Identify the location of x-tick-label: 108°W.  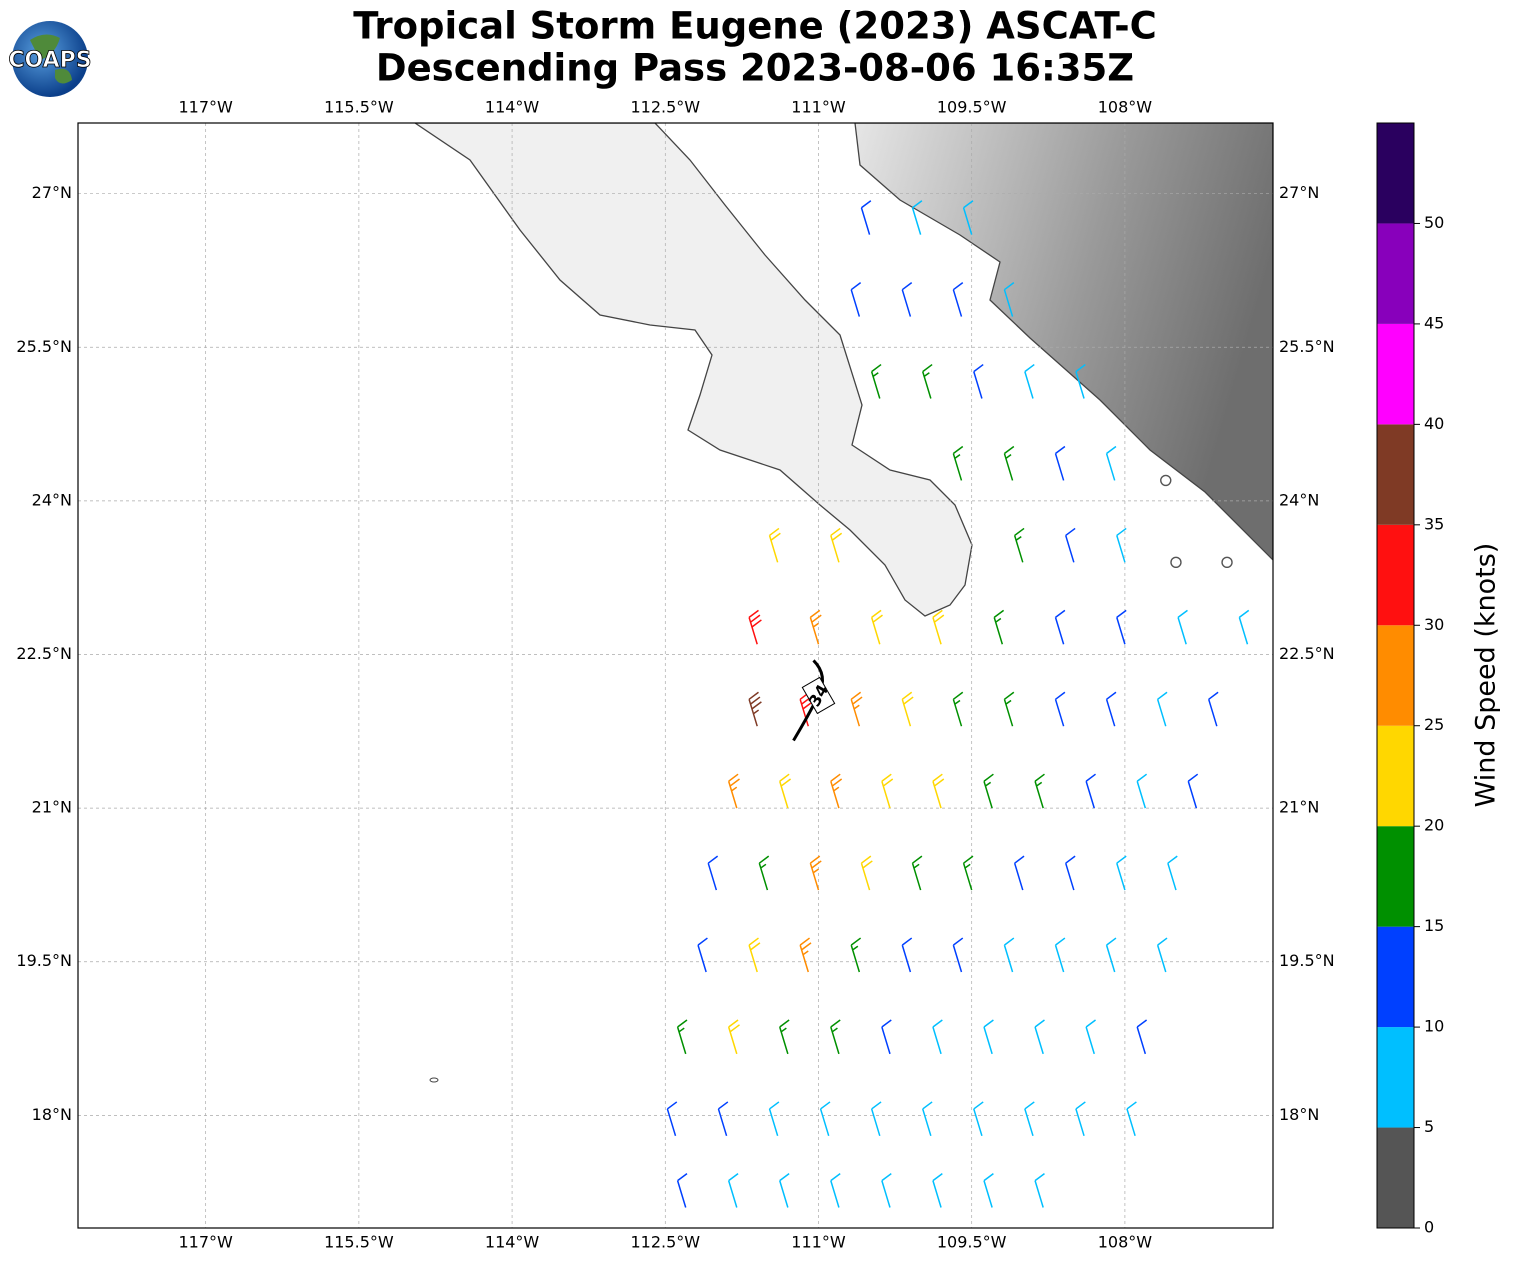
(1125, 1242).